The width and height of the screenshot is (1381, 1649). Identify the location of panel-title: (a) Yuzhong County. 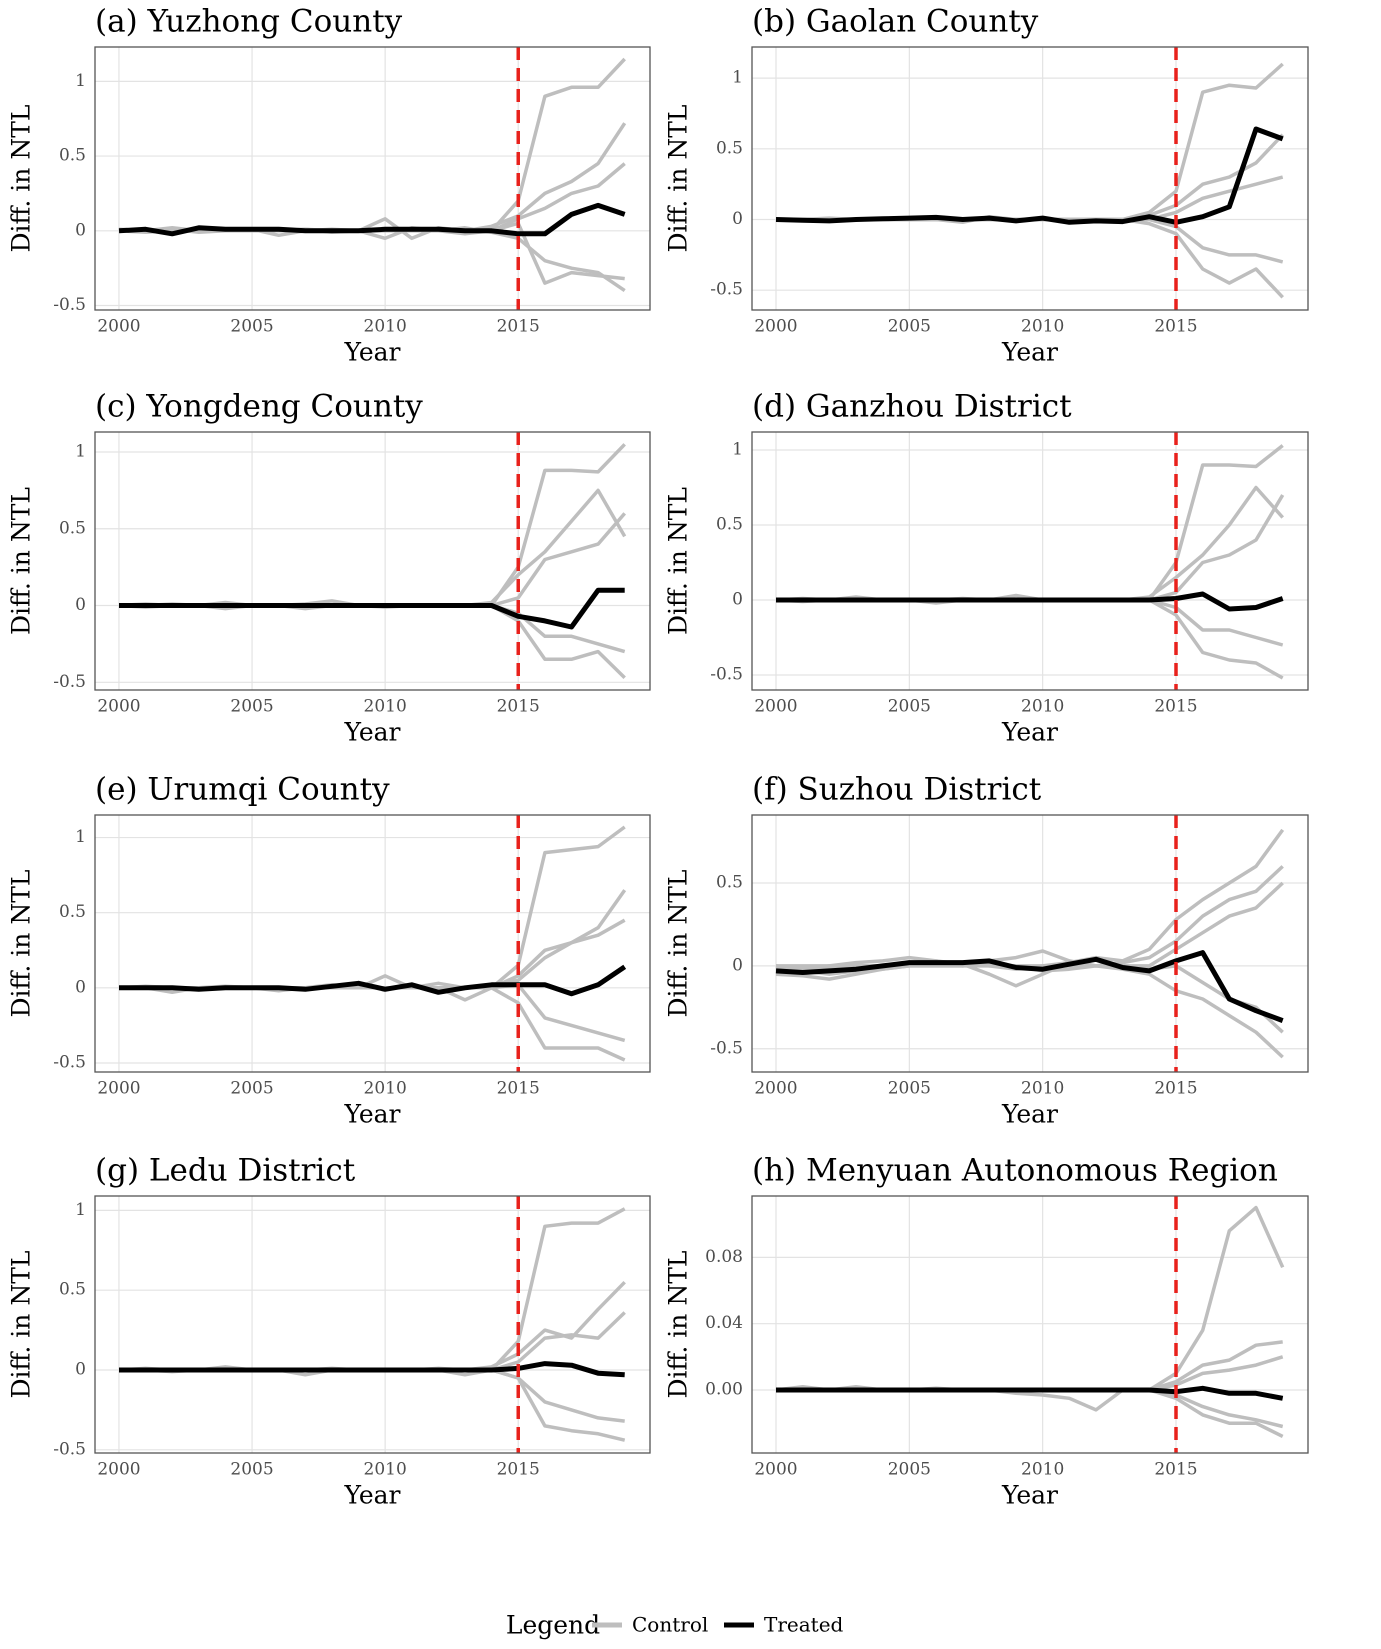
(249, 22).